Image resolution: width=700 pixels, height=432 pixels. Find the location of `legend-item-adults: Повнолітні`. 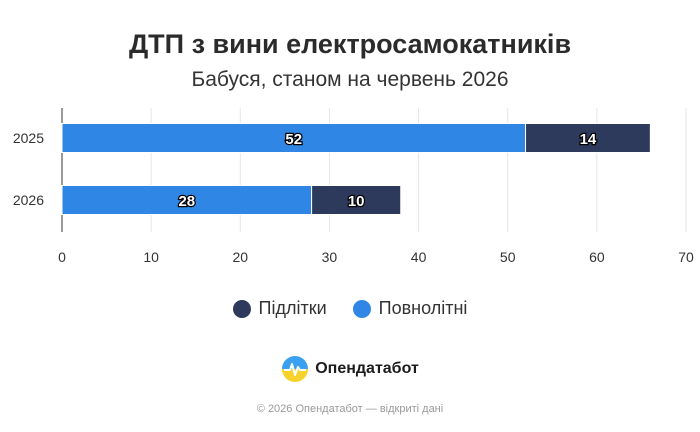

legend-item-adults: Повнолітні is located at coordinates (410, 308).